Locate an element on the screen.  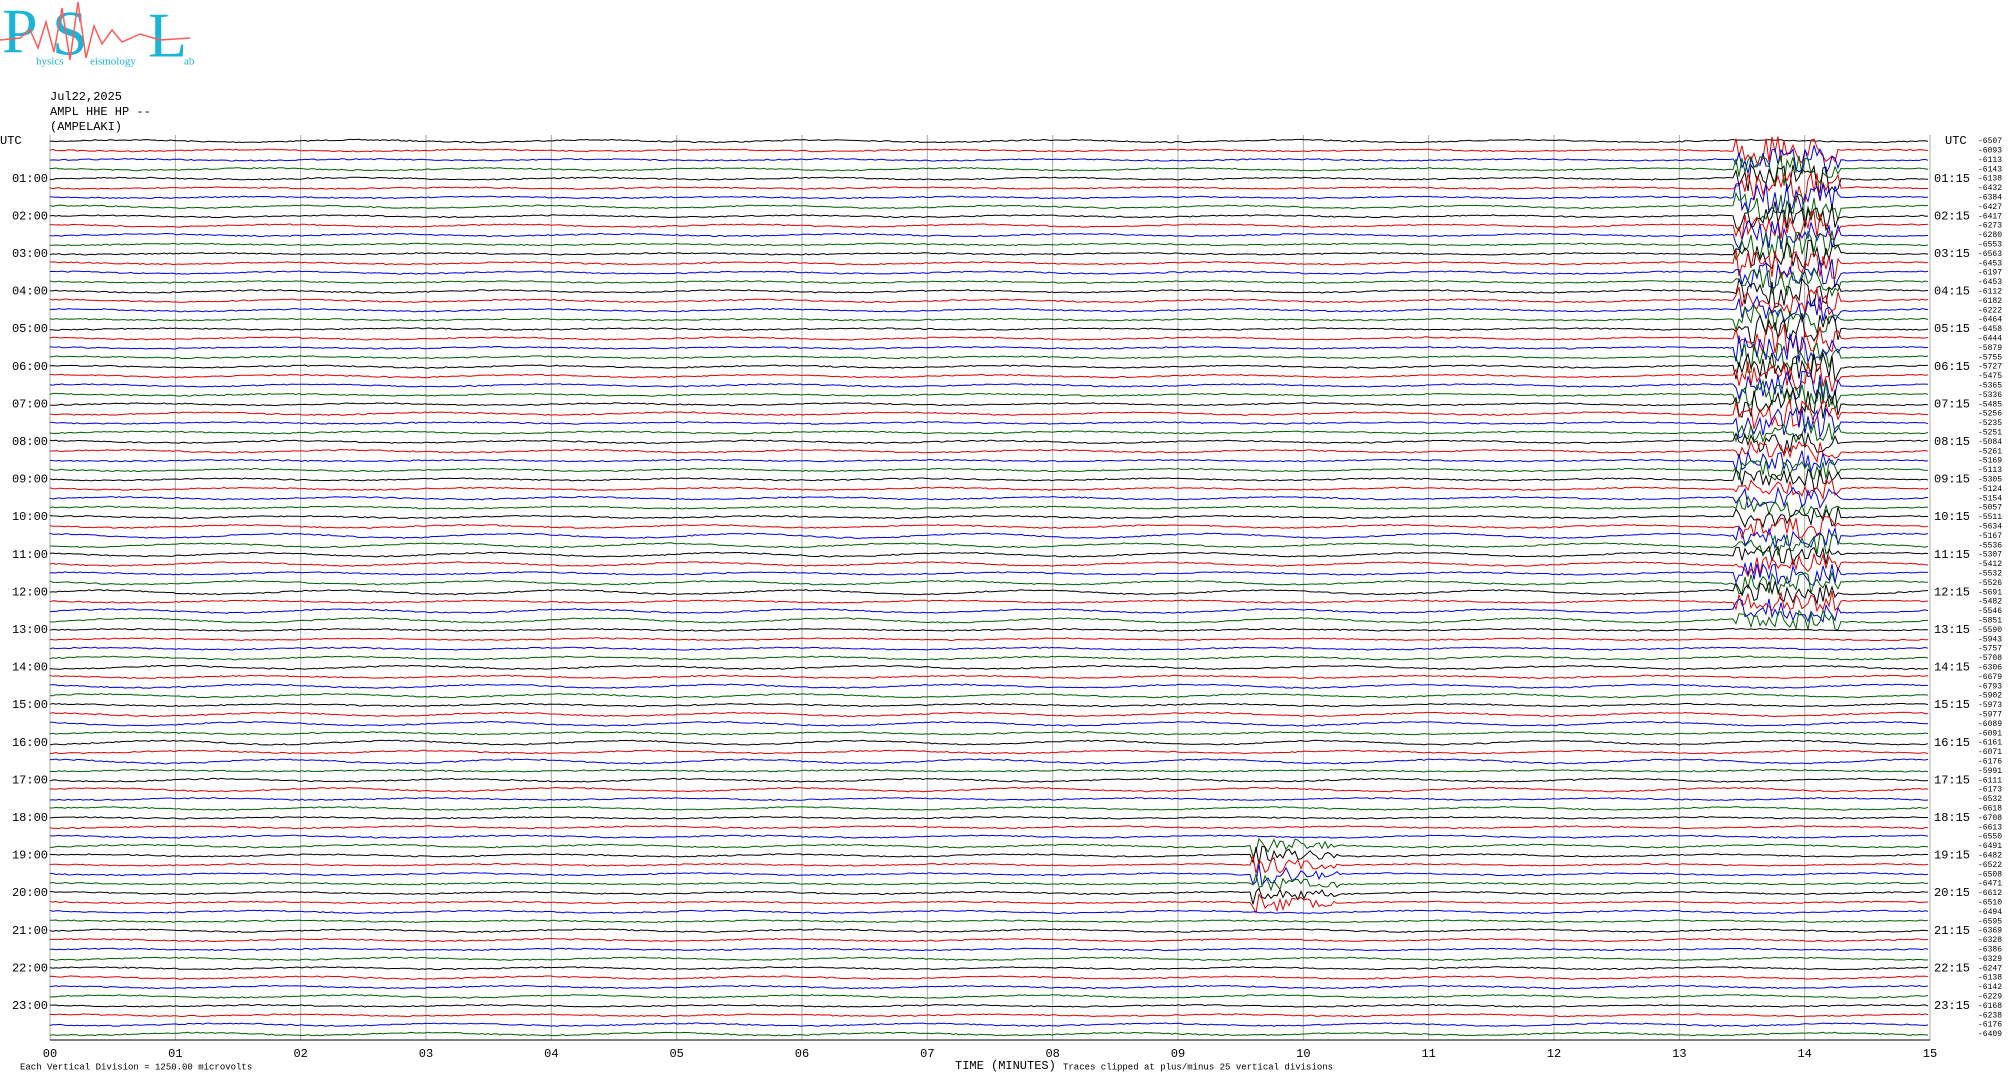
hour-label: 14:00 is located at coordinates (30, 668).